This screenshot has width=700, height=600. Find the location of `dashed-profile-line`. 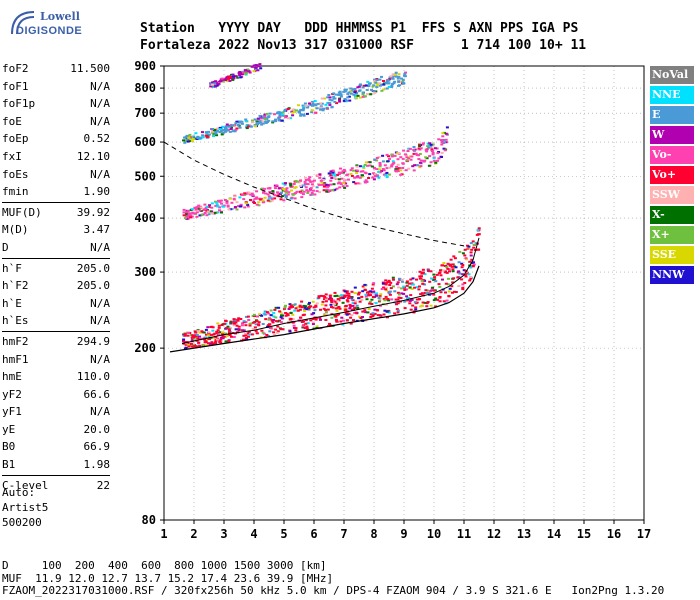

dashed-profile-line is located at coordinates (314, 194).